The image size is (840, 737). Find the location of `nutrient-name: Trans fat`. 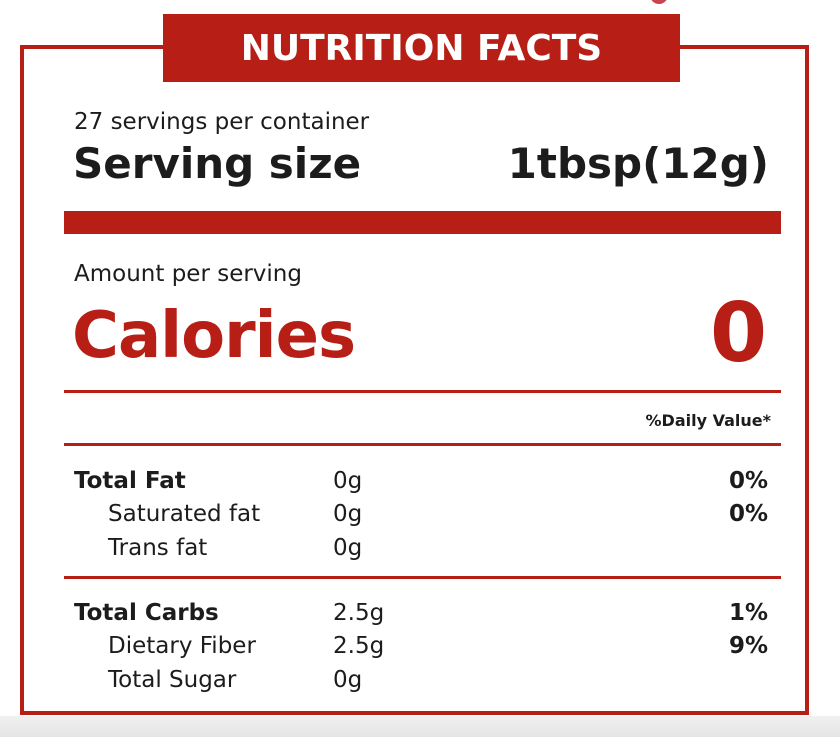

nutrient-name: Trans fat is located at coordinates (158, 548).